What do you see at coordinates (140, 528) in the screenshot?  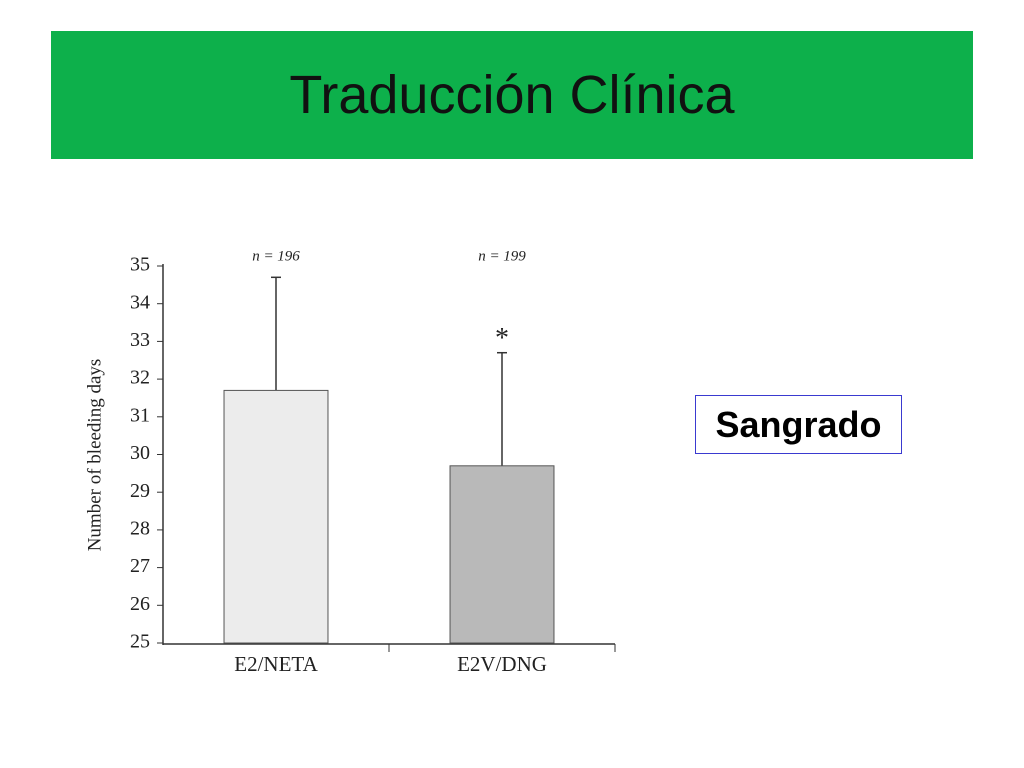 I see `y-tick-label: 28` at bounding box center [140, 528].